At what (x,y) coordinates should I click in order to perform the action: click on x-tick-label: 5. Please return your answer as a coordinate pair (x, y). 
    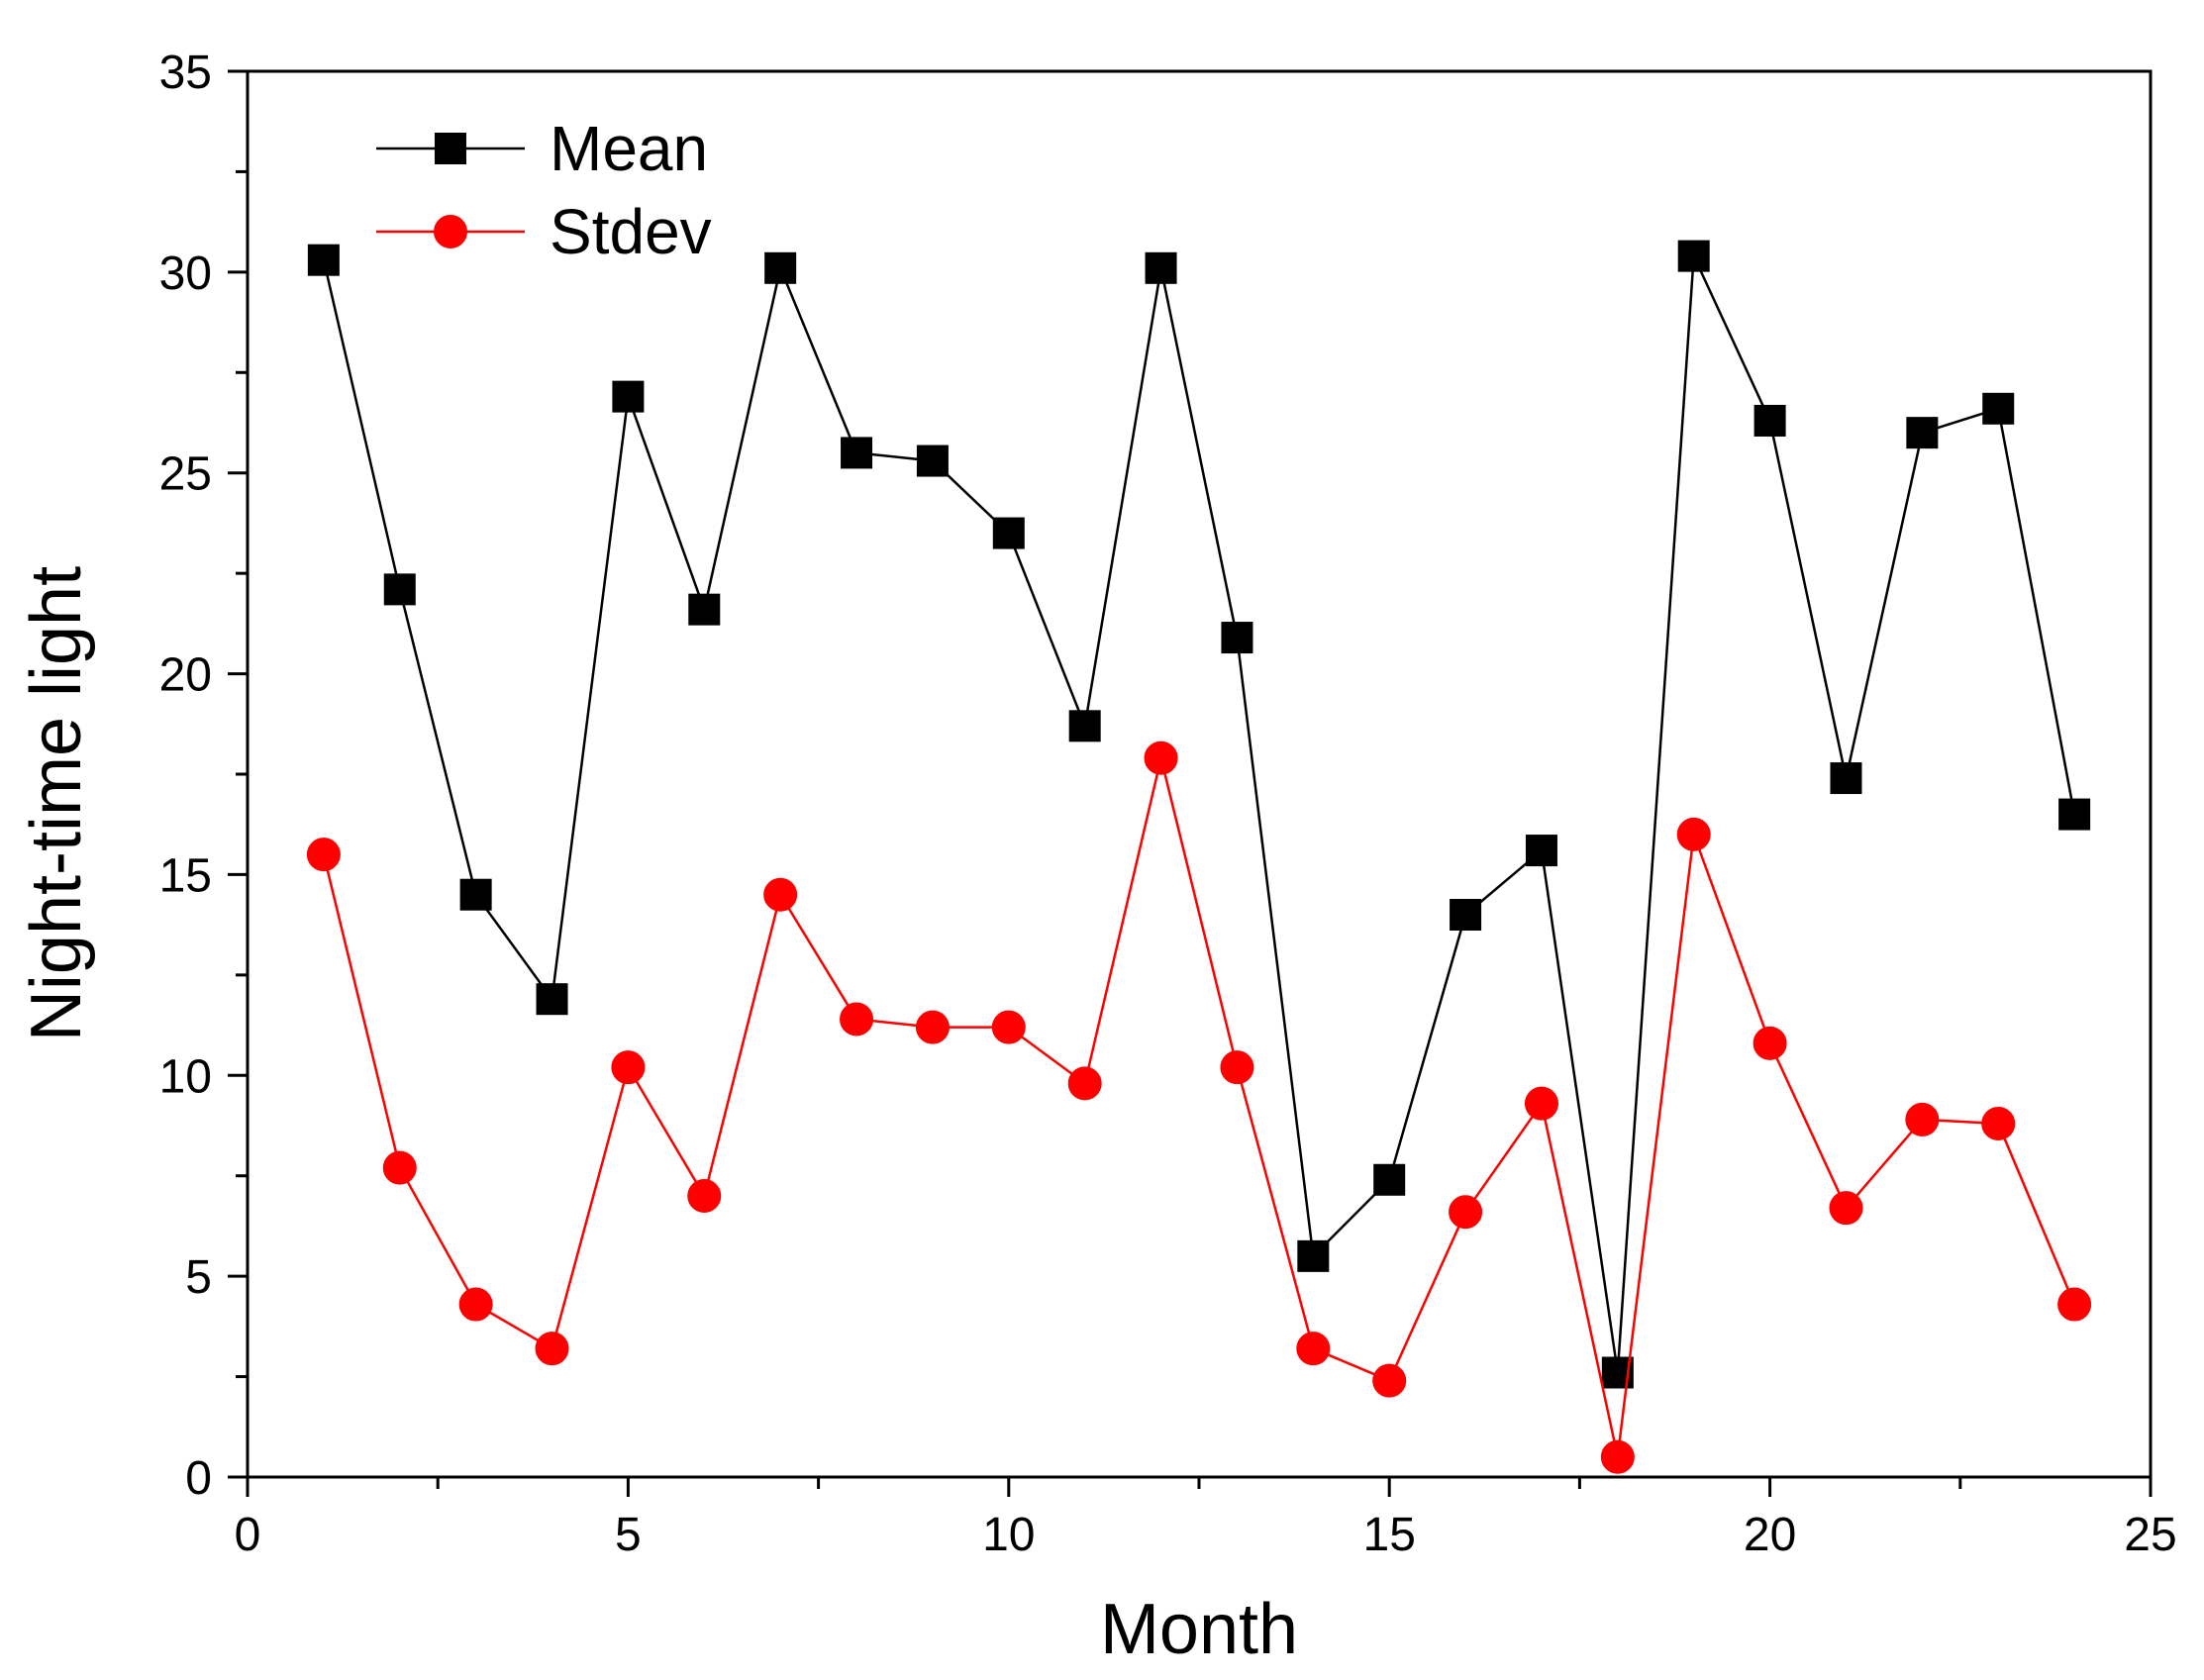
    Looking at the image, I should click on (628, 1535).